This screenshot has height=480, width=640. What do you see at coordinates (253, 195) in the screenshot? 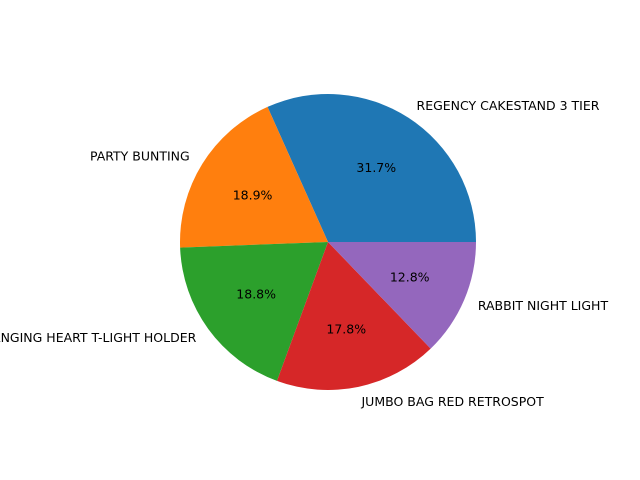
I see `percentage-label-party-bunting: 18.9%` at bounding box center [253, 195].